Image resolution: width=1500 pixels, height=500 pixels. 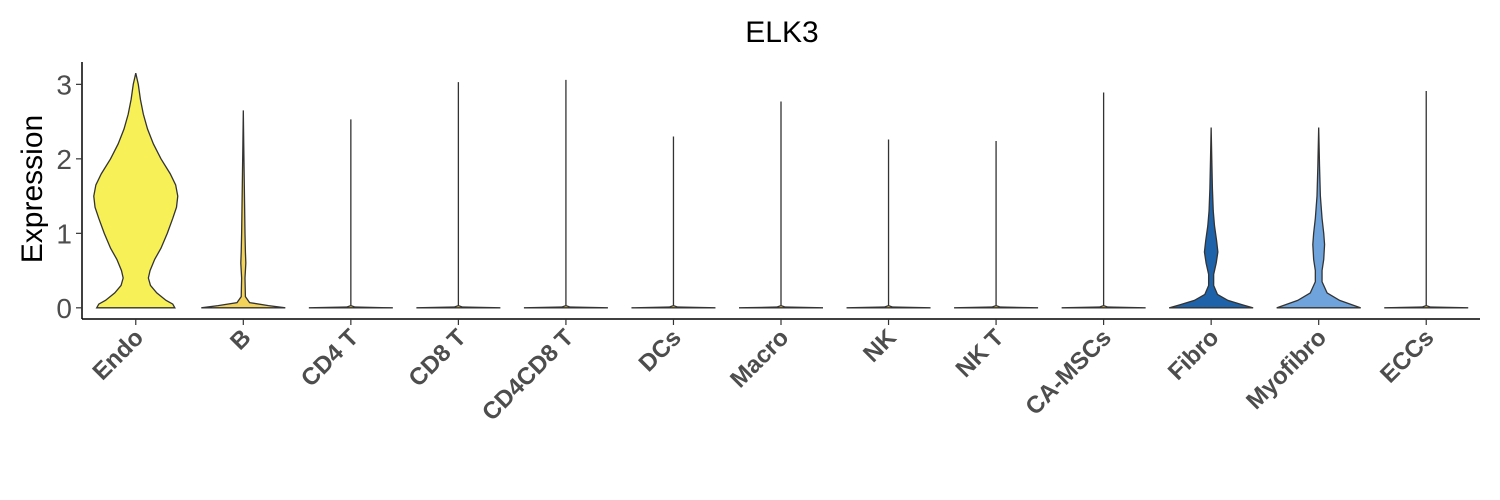 I want to click on x-tick-label: Myofibro, so click(x=1286, y=369).